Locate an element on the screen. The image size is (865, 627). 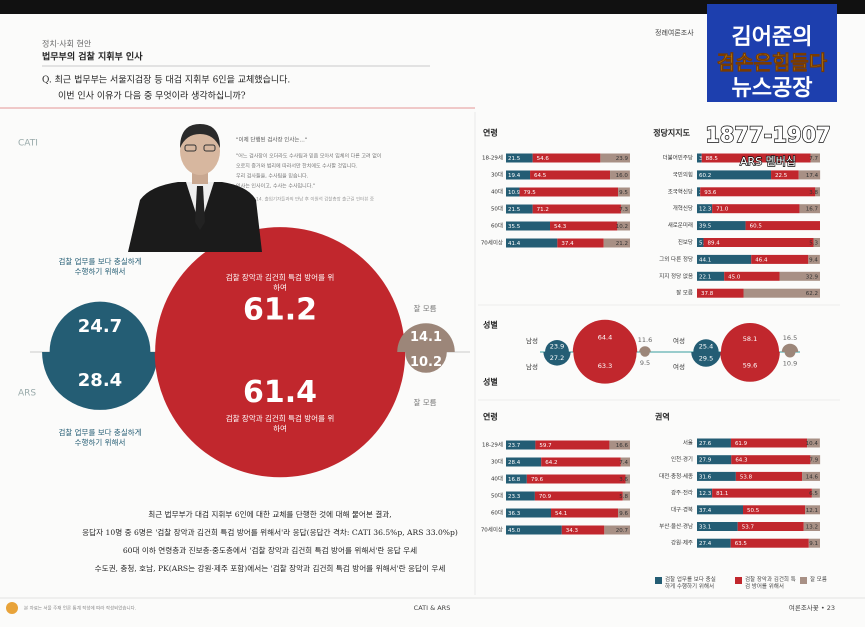
bubble-value: 16.5 is located at coordinates (790, 338).